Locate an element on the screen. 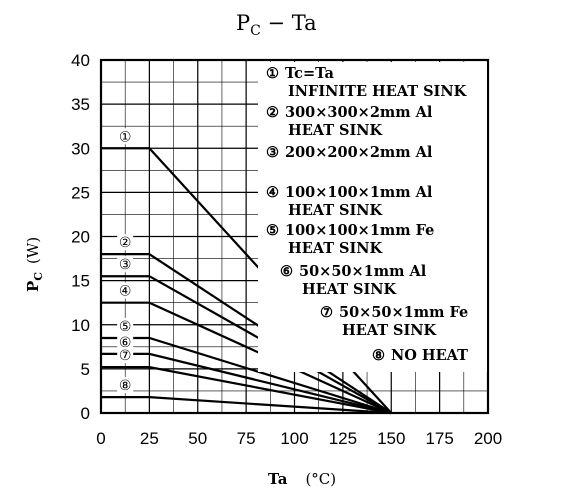  y-tick-label: 20 is located at coordinates (80, 237).